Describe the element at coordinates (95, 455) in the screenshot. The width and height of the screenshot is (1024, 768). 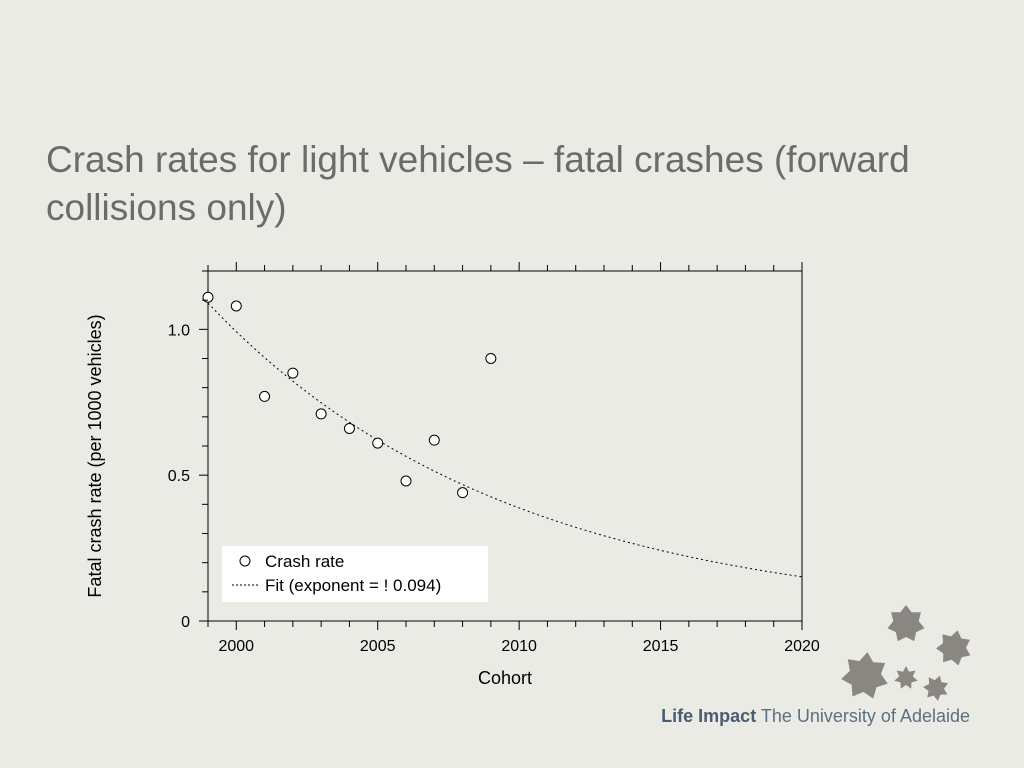
I see `y-axis-title: Fatal crash rate (per 1000 vehicles)` at that location.